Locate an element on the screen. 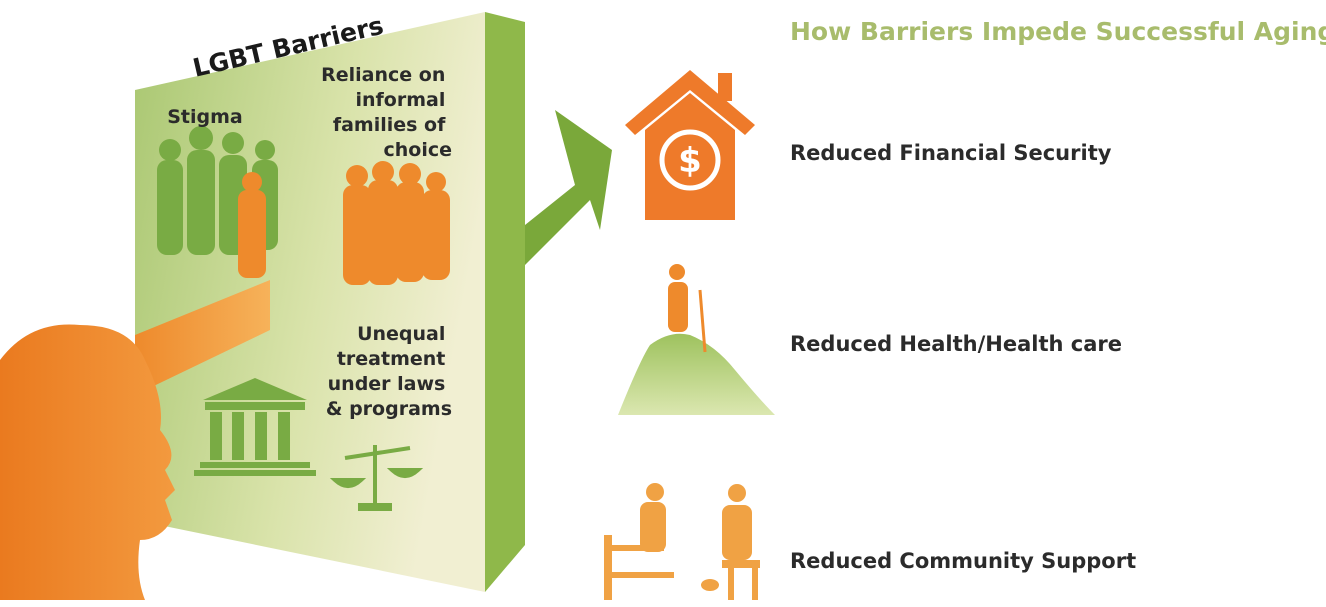  barrier-label: Stigma is located at coordinates (205, 117).